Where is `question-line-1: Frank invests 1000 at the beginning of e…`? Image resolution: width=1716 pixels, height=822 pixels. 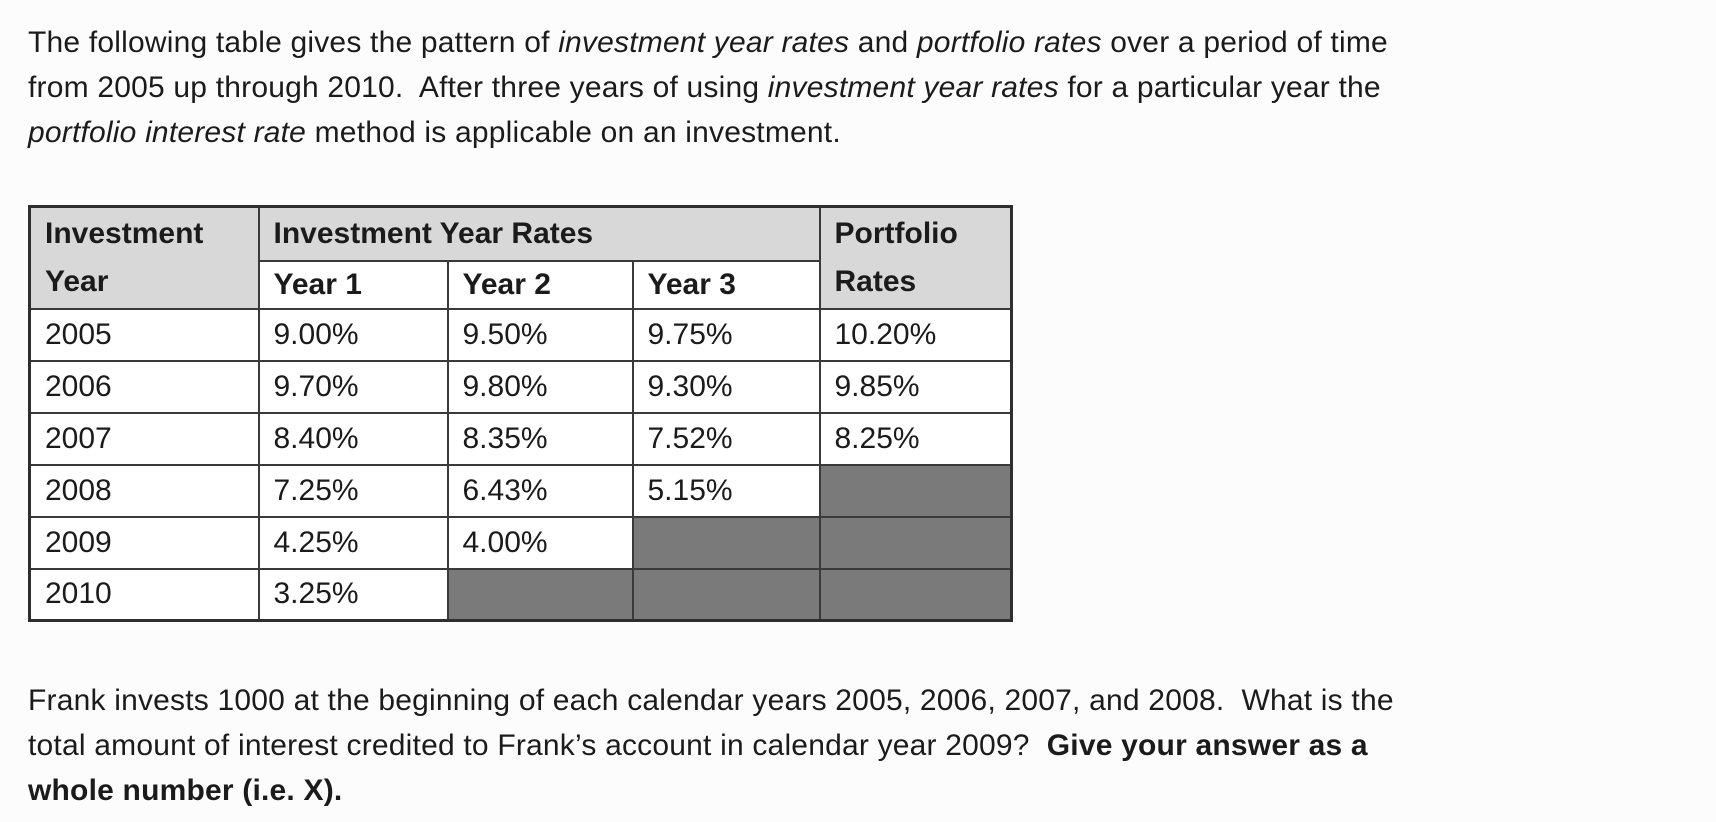 question-line-1: Frank invests 1000 at the beginning of e… is located at coordinates (858, 700).